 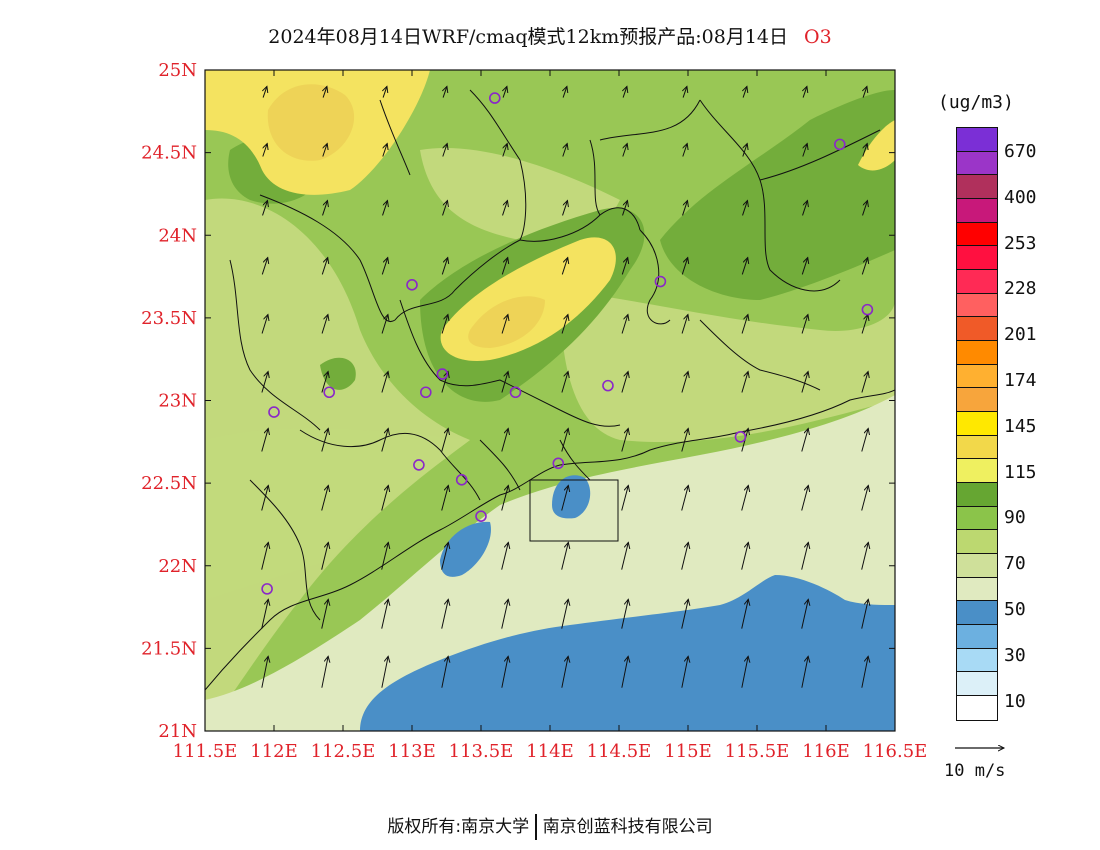 I want to click on colorbar, so click(x=977, y=424).